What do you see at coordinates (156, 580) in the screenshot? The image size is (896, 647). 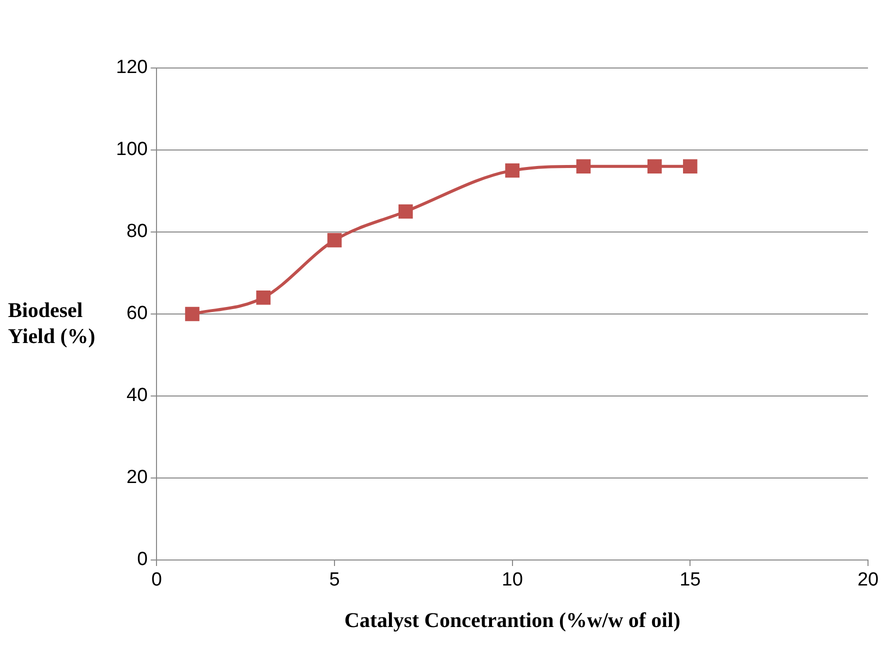 I see `x-tick-label: 0` at bounding box center [156, 580].